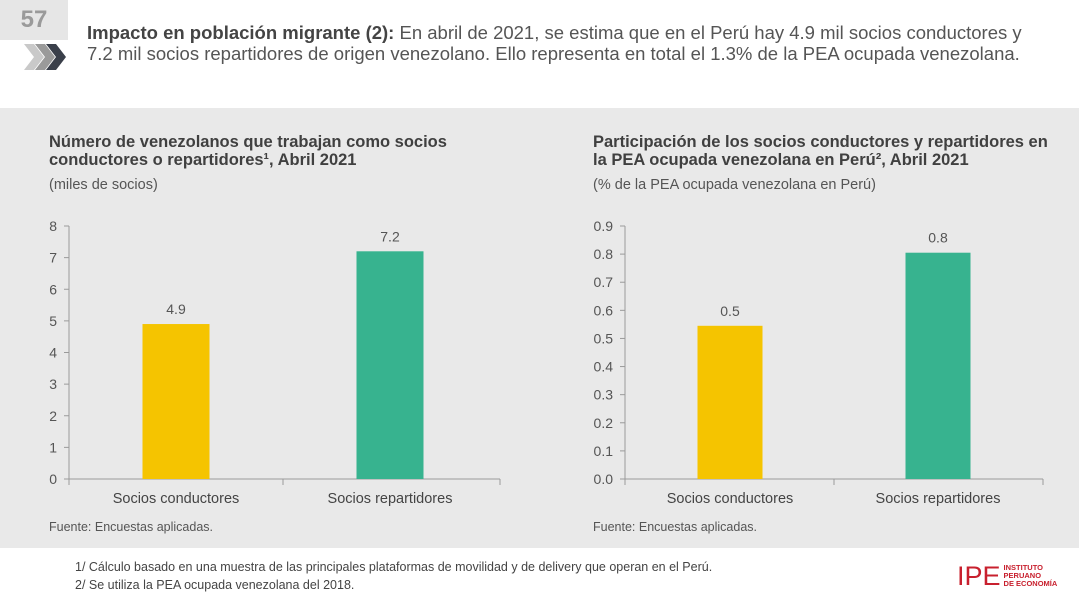  What do you see at coordinates (730, 311) in the screenshot?
I see `data-label: 0.5` at bounding box center [730, 311].